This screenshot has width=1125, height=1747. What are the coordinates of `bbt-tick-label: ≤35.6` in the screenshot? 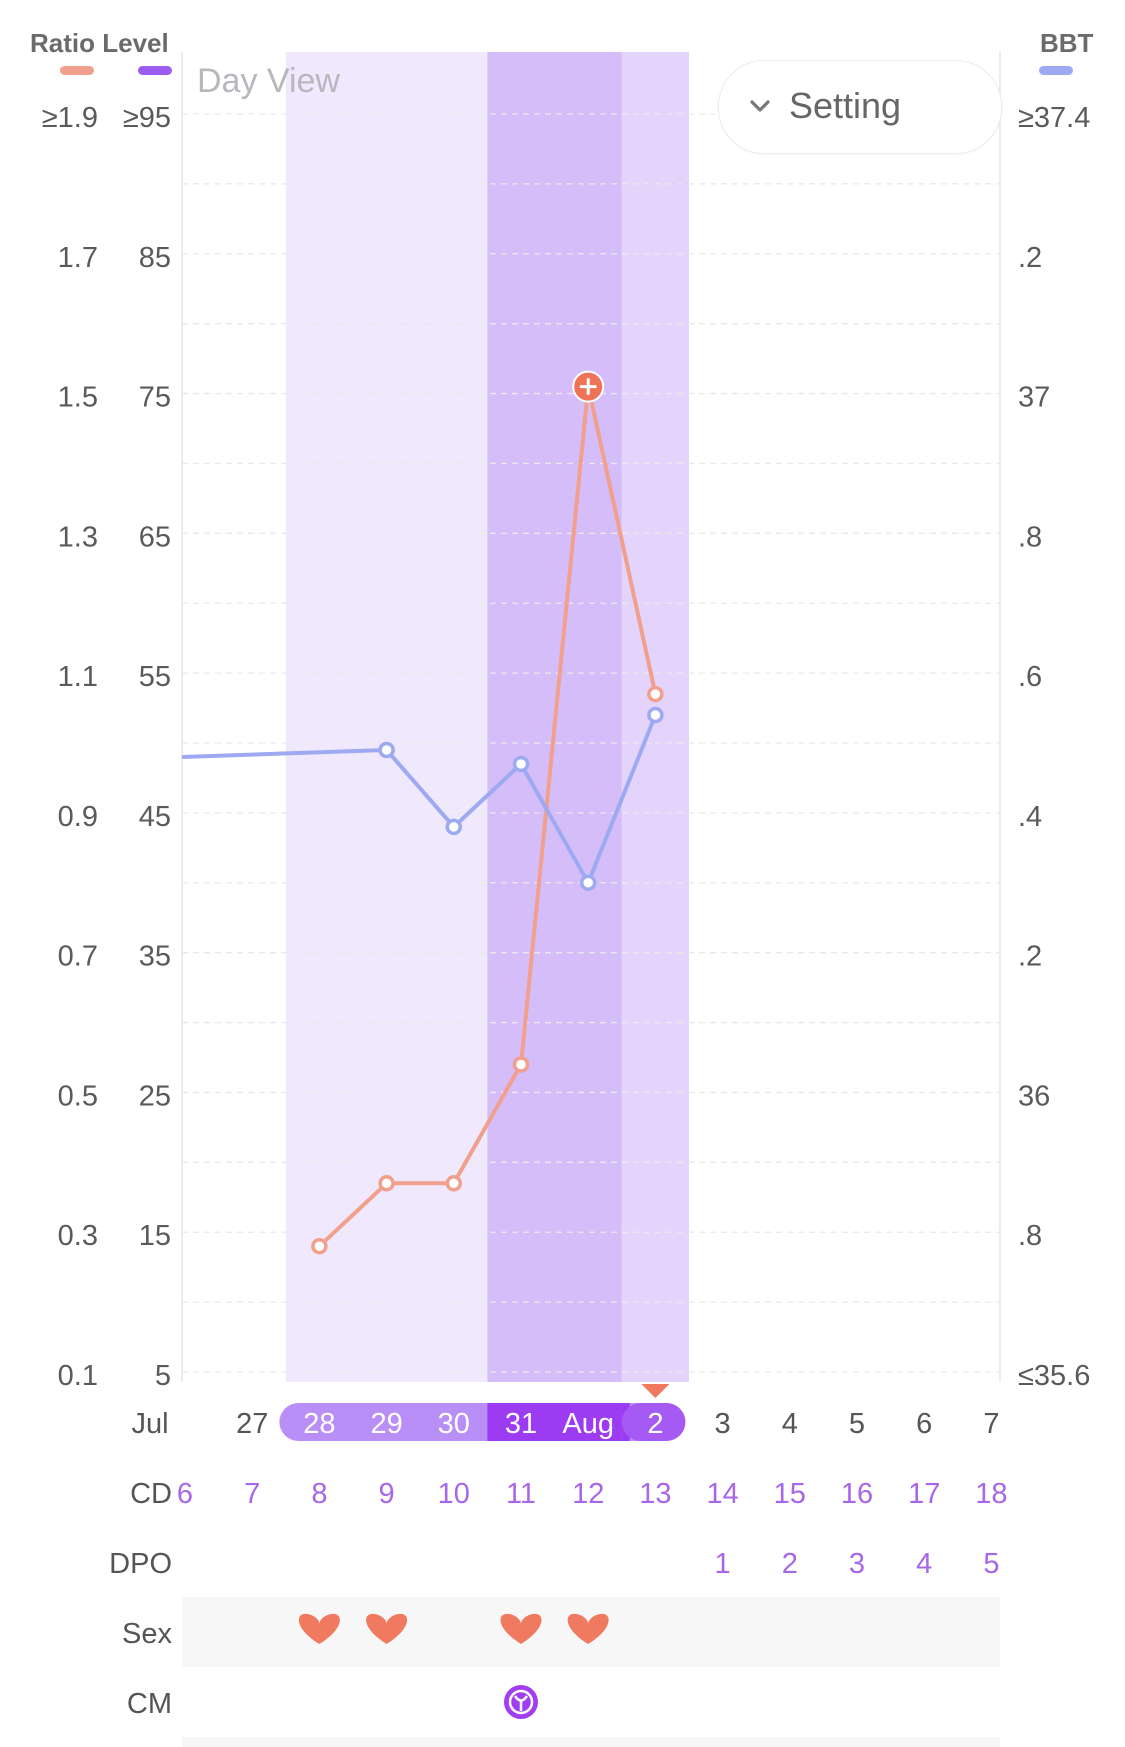 It's located at (1054, 1376).